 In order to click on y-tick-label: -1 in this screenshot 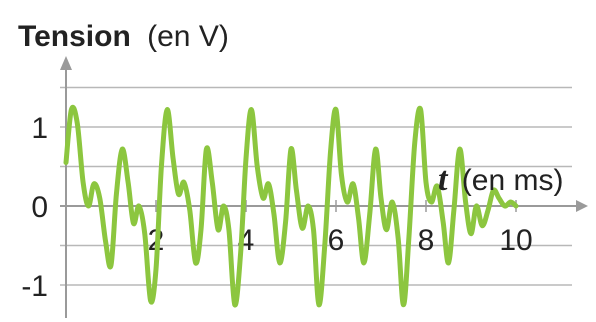, I will do `click(34, 286)`.